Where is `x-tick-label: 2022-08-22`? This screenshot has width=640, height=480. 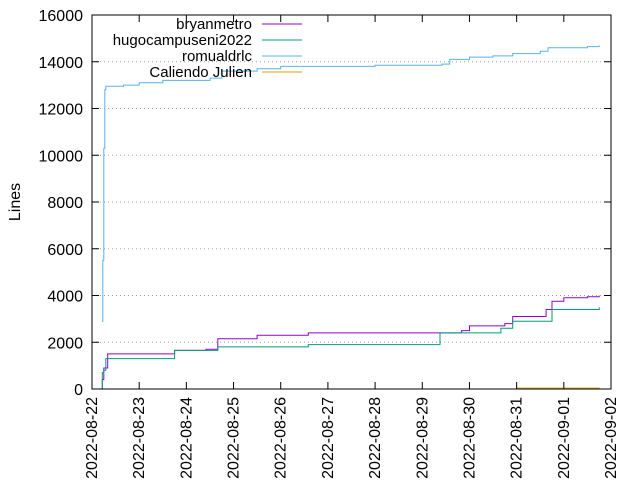 x-tick-label: 2022-08-22 is located at coordinates (92, 438).